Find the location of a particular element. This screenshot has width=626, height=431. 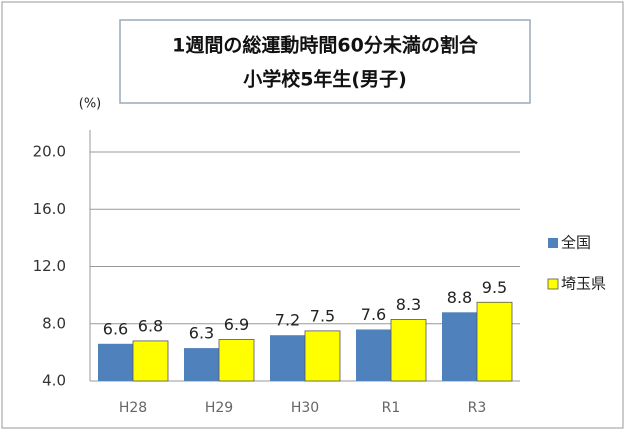

value-label: 6.6 is located at coordinates (115, 328).